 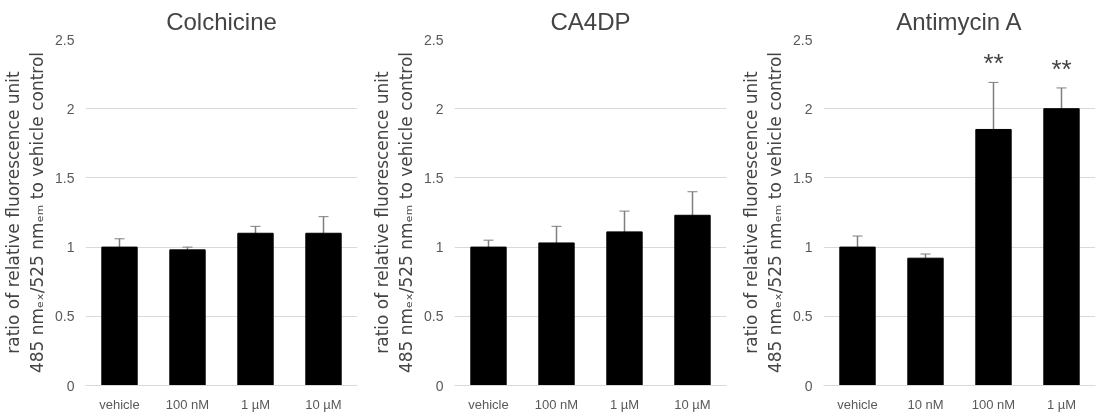 I want to click on chart-title: Colchicine, so click(x=221, y=21).